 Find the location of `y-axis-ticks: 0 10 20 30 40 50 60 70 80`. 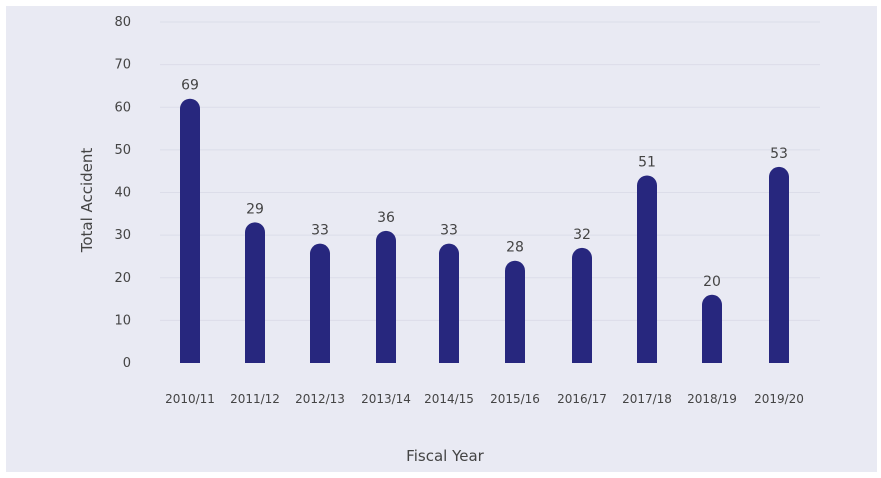

y-axis-ticks: 0 10 20 30 40 50 60 70 80 is located at coordinates (122, 193).